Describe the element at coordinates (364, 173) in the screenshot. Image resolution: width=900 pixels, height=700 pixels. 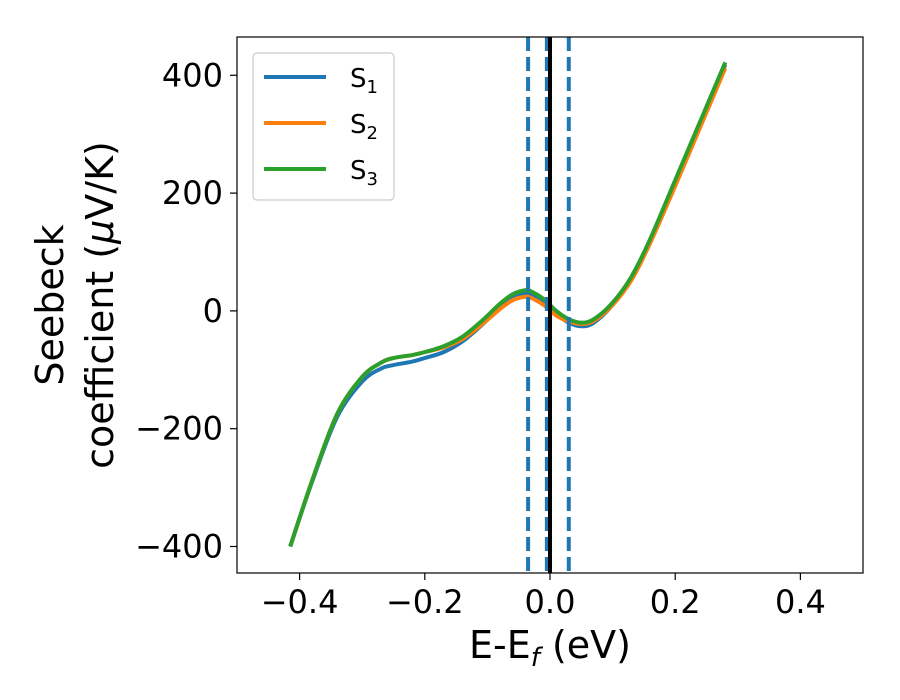
I see `legend-label-3: S3` at that location.